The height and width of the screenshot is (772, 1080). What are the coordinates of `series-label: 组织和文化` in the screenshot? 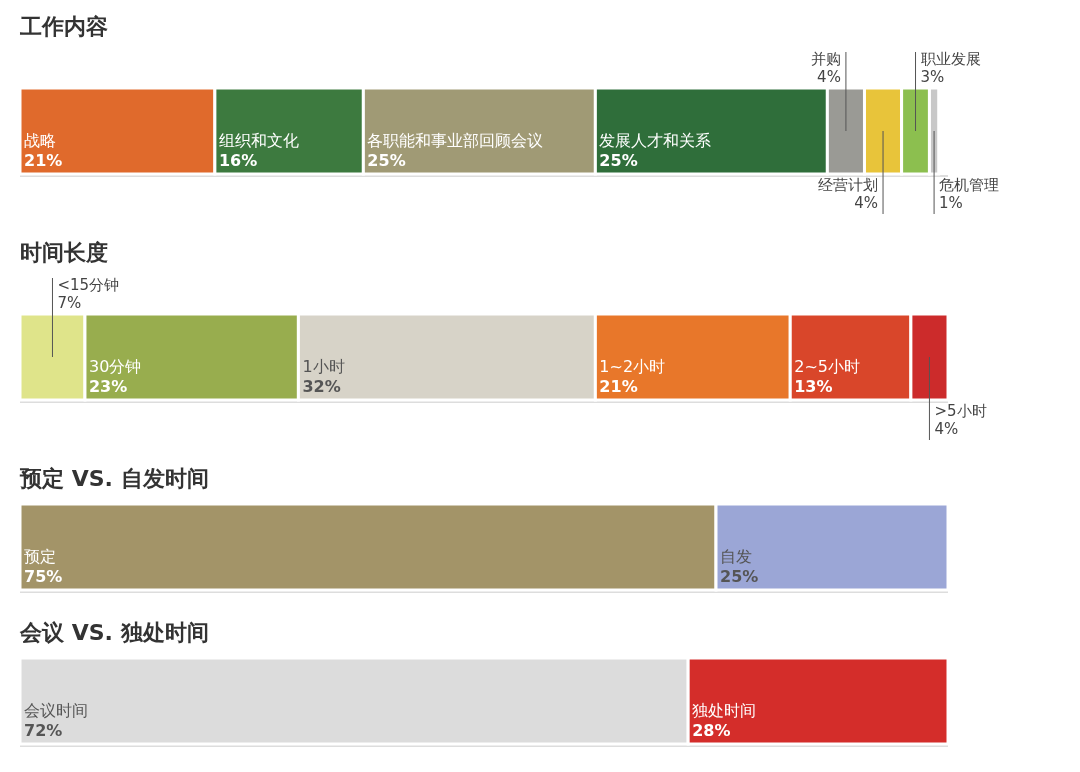 It's located at (258, 140).